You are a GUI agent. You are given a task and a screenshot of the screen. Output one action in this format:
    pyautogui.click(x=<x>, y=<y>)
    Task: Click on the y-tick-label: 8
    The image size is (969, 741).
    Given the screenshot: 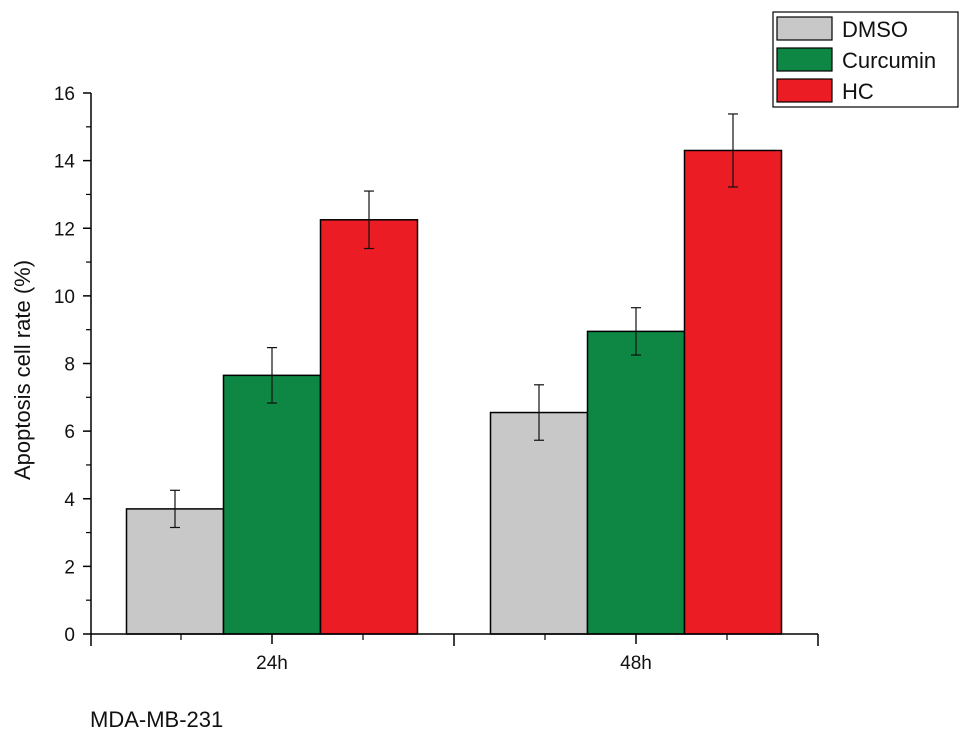 What is the action you would take?
    pyautogui.click(x=69, y=365)
    